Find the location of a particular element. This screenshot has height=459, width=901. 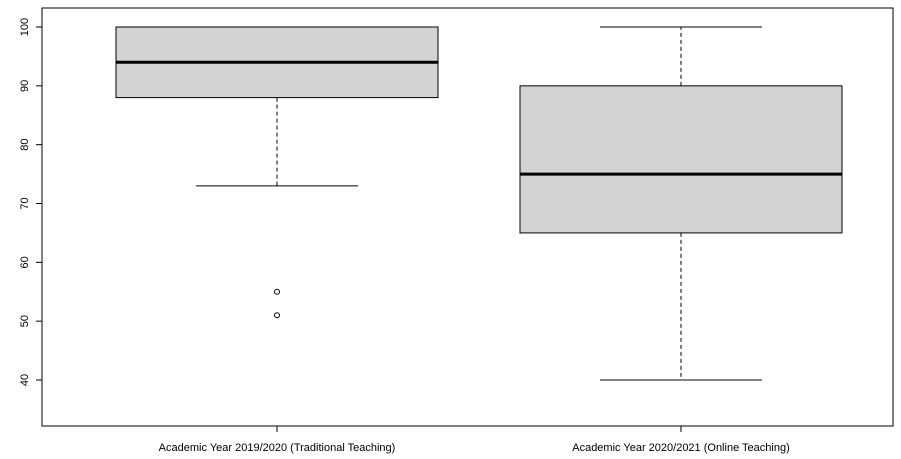

y-tick-label: 40 is located at coordinates (25, 380).